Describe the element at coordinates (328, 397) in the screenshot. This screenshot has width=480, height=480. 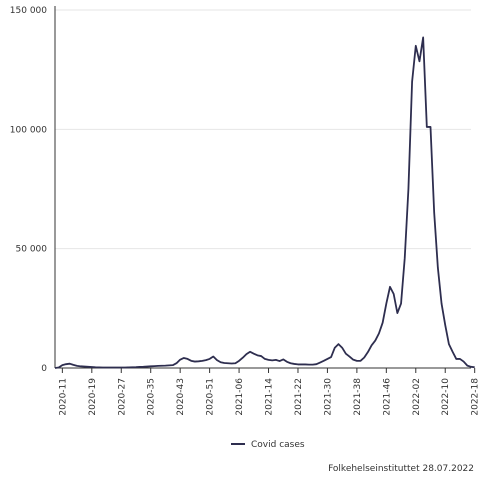
I see `x-tick-label: 2021-30` at that location.